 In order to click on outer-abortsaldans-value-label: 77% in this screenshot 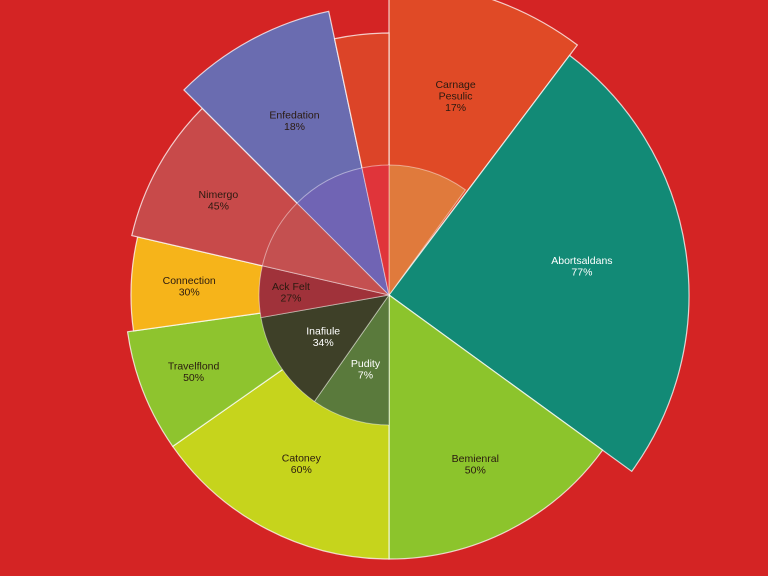, I will do `click(581, 272)`.